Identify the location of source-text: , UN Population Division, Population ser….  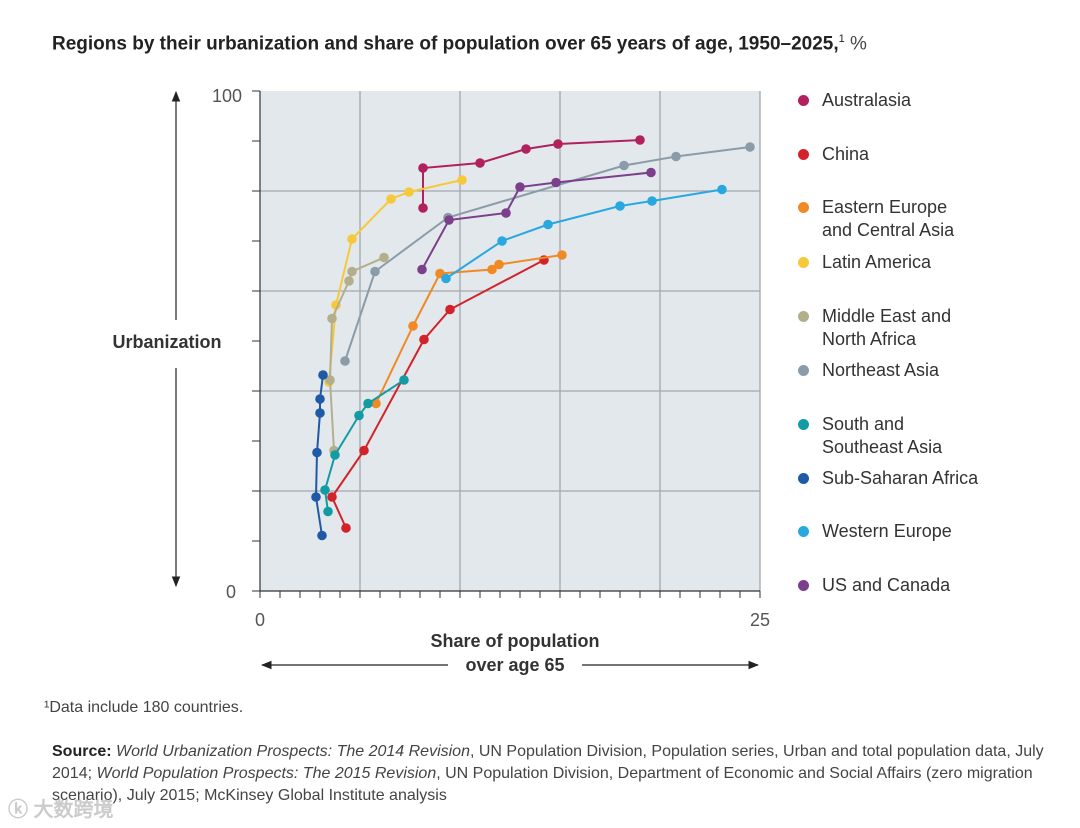
(548, 762).